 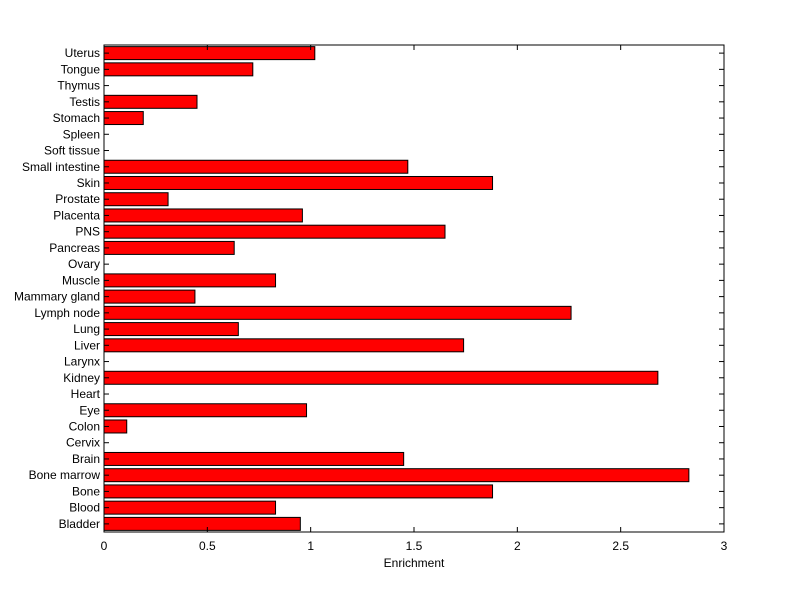 What do you see at coordinates (72, 151) in the screenshot?
I see `y-tick-label-soft-tissue: Soft tissue` at bounding box center [72, 151].